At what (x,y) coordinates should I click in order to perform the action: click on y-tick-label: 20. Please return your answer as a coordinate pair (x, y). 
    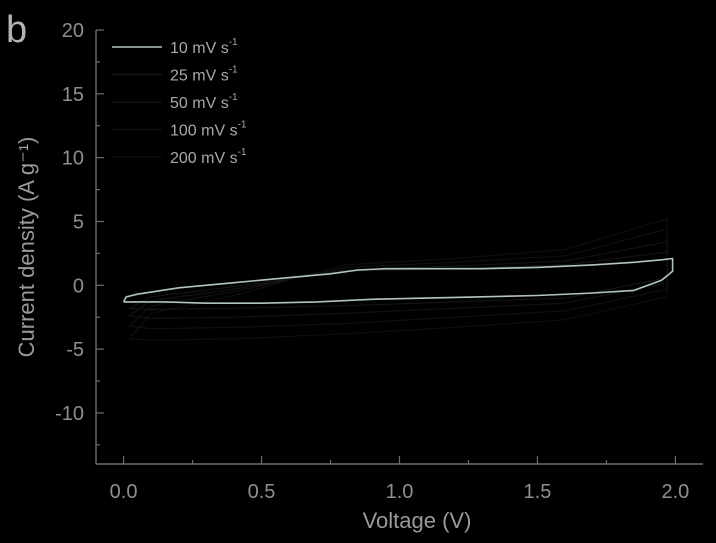
    Looking at the image, I should click on (73, 31).